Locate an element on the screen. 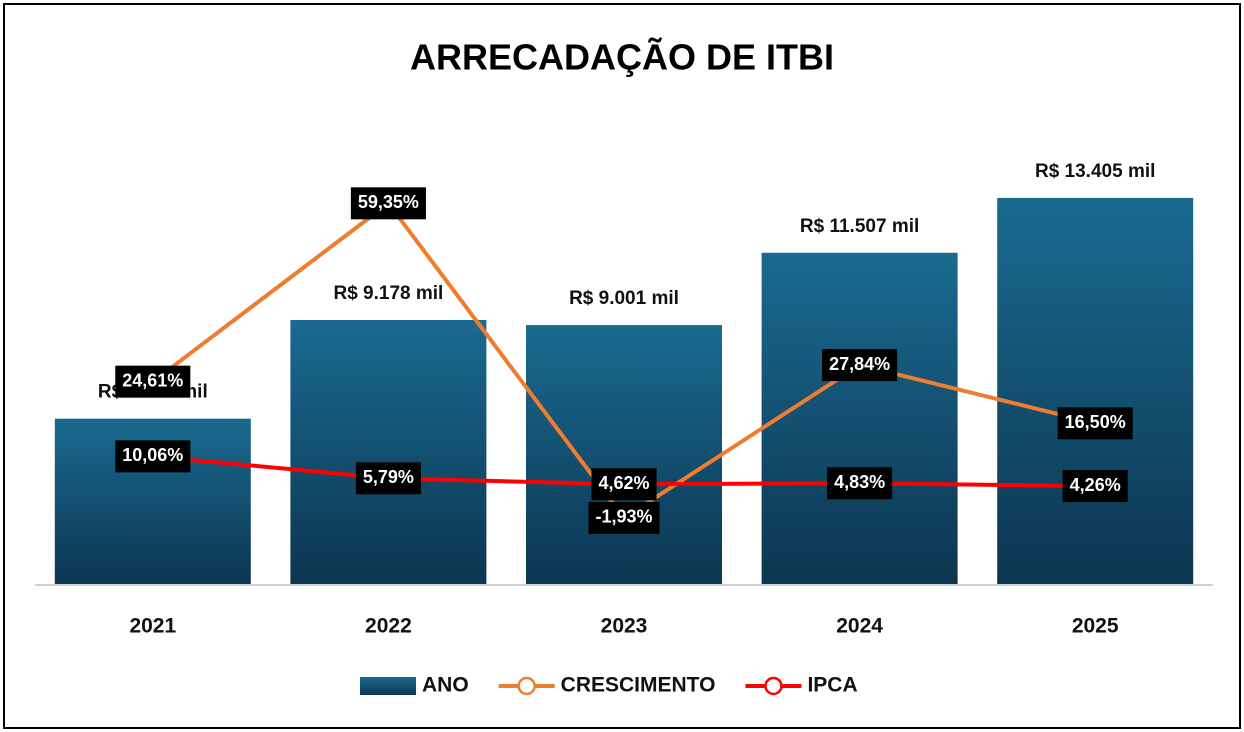 This screenshot has height=732, width=1244. bar-value-label: R$ 13.405 mil is located at coordinates (1095, 171).